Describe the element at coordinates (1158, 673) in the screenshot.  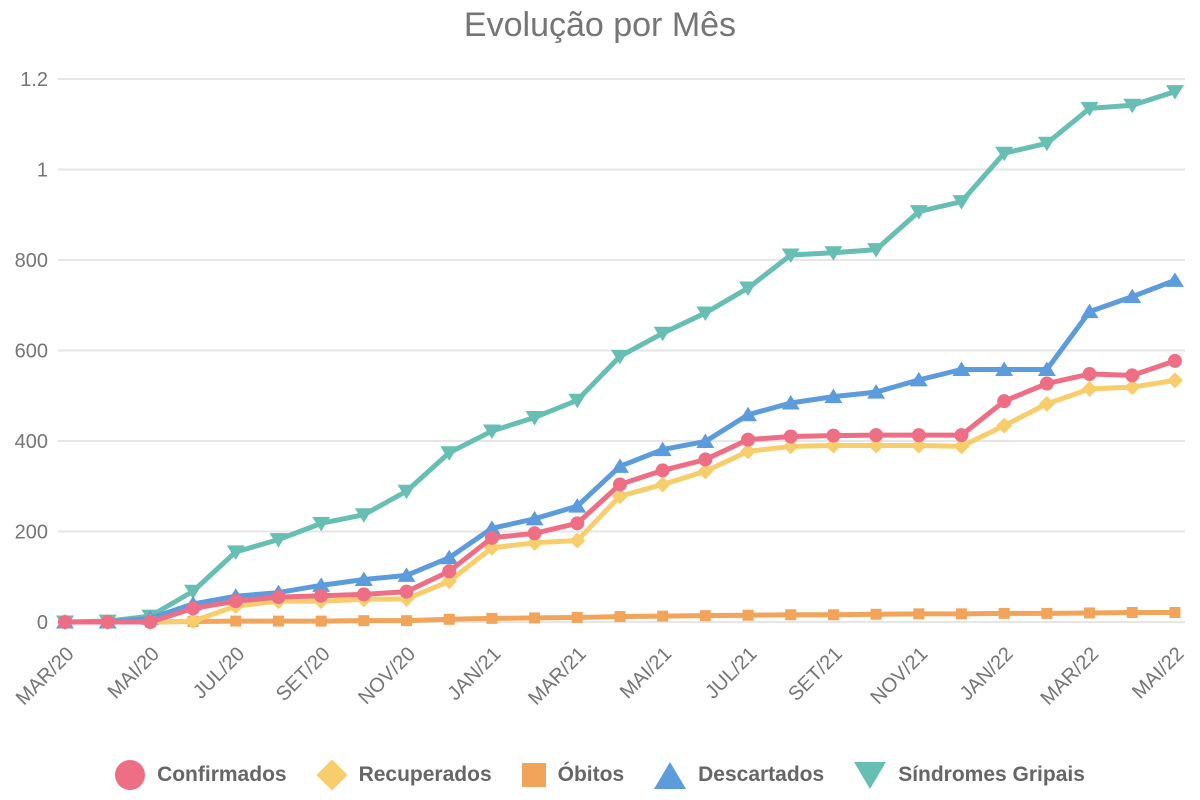
I see `x-axis-tick-label: MAI/22` at that location.